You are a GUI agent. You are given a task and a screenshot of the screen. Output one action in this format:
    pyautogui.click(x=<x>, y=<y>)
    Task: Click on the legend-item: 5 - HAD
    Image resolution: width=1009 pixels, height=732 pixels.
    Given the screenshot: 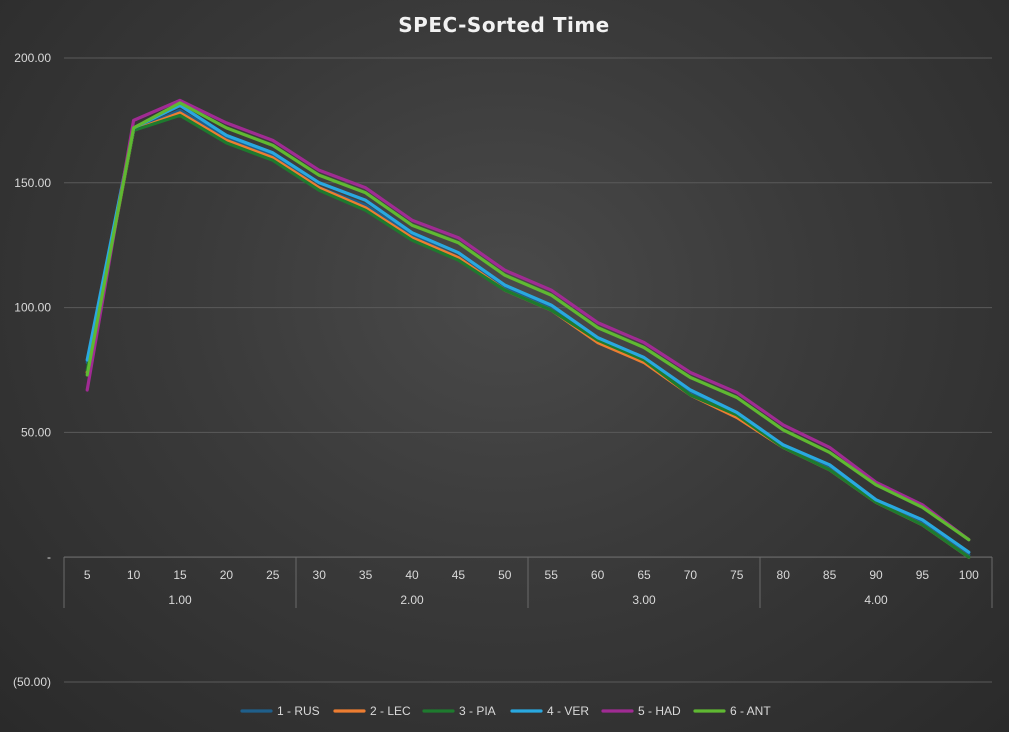 What is the action you would take?
    pyautogui.click(x=641, y=711)
    